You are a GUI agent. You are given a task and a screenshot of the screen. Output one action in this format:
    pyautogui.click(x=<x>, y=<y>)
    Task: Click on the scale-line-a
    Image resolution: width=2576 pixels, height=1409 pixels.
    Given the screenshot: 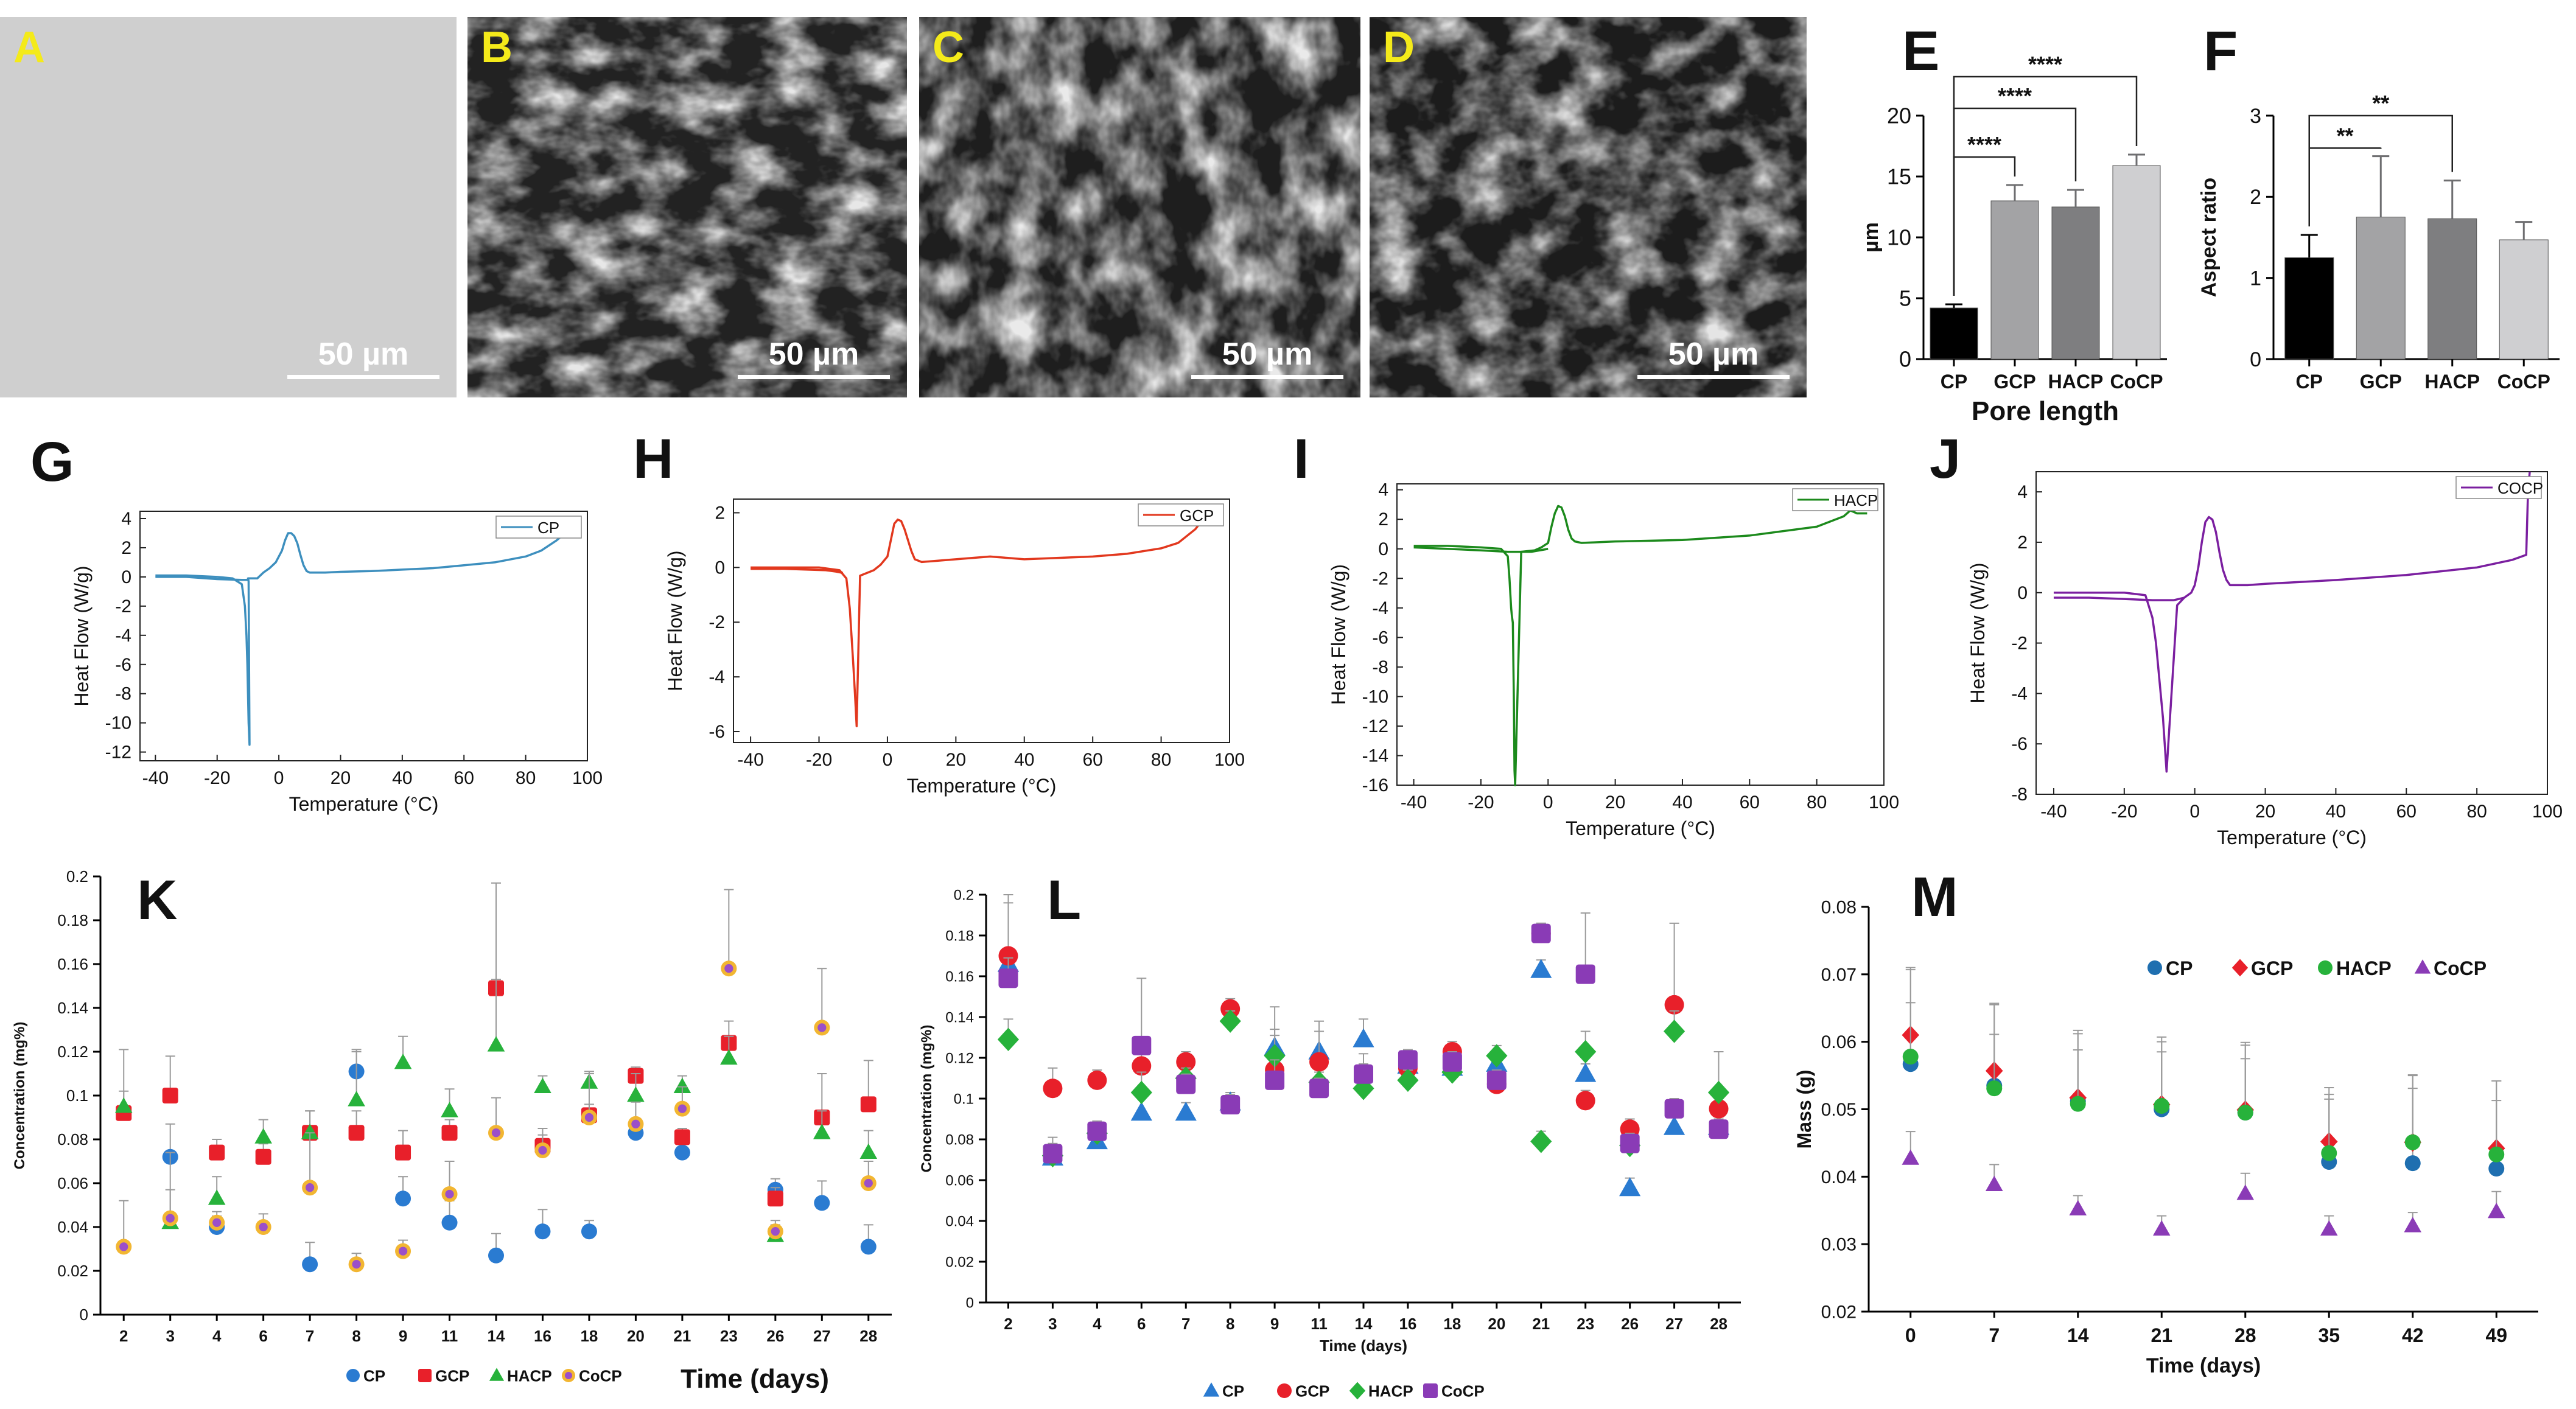 What is the action you would take?
    pyautogui.click(x=363, y=377)
    